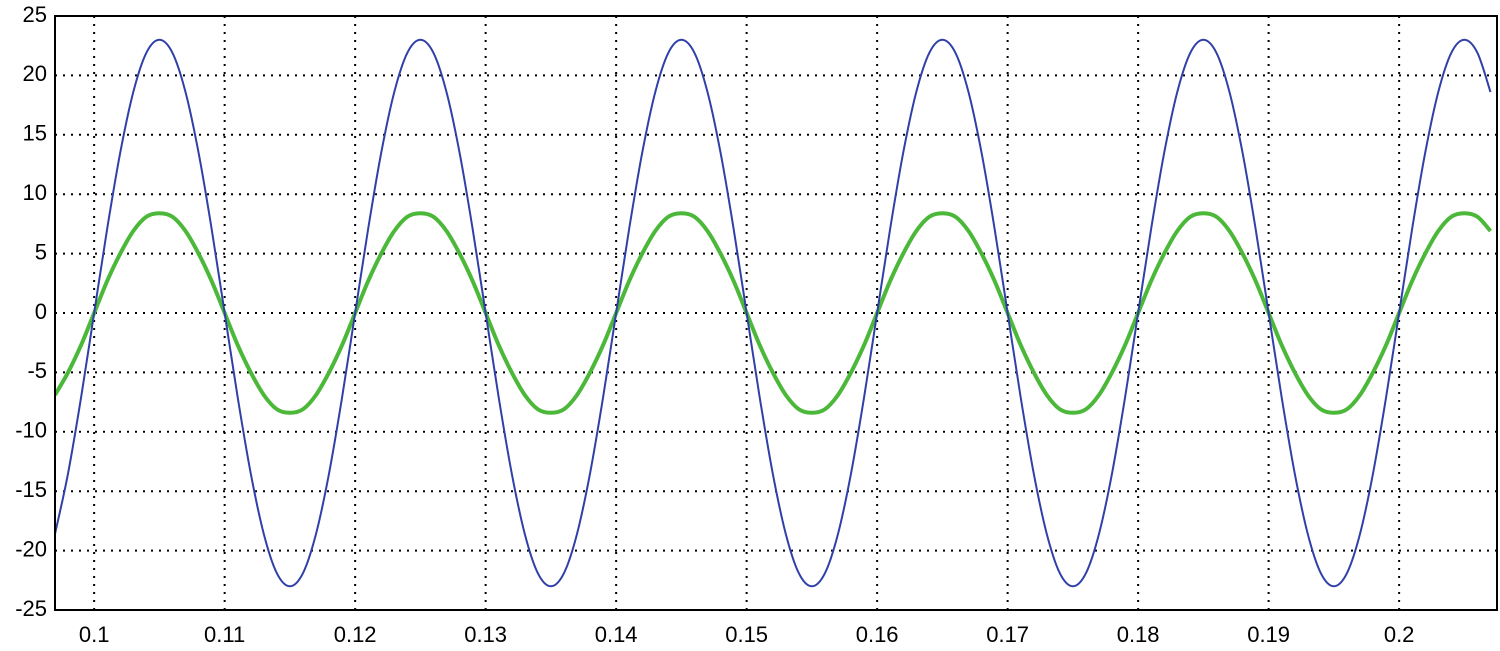 The height and width of the screenshot is (651, 1500). I want to click on y-tick-label: 20, so click(35, 73).